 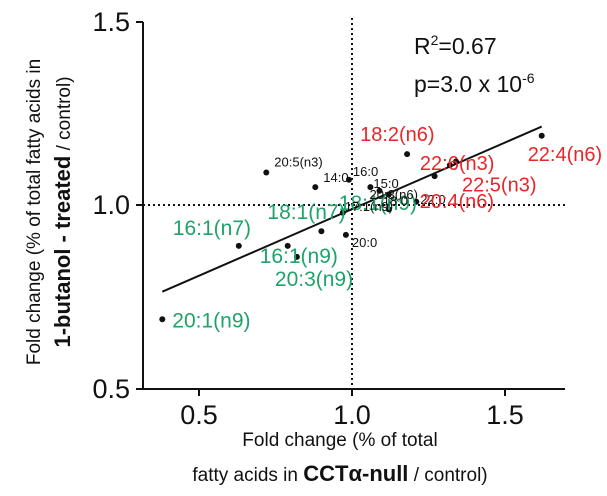 I want to click on data-point-label: 20:4(n6), so click(x=457, y=202).